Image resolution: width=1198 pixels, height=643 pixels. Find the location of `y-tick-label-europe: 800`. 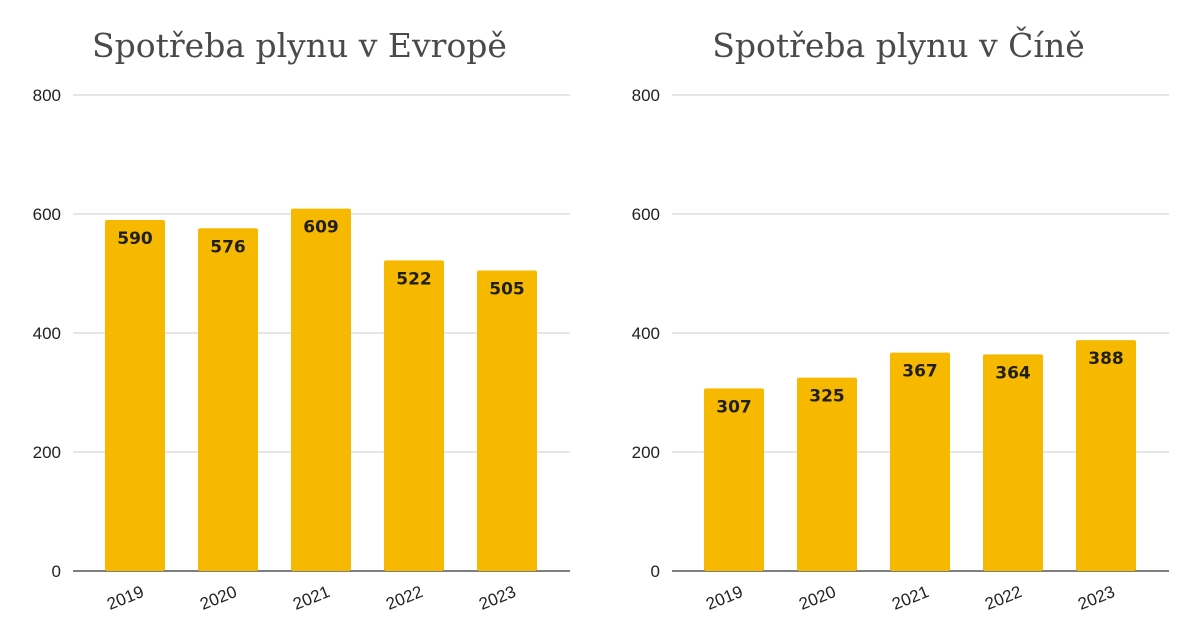

y-tick-label-europe: 800 is located at coordinates (47, 95).